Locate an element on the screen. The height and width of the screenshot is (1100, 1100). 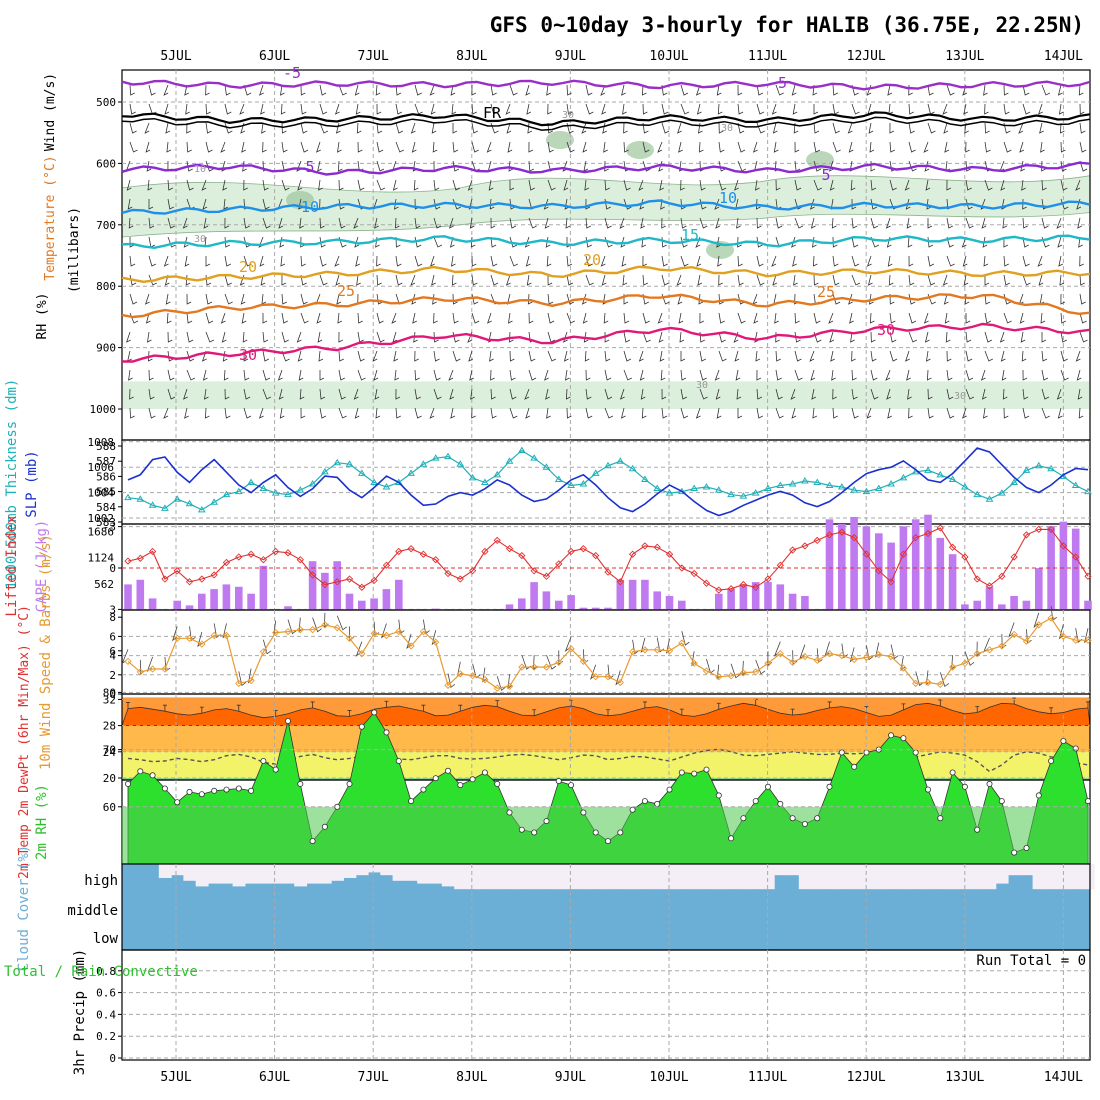
lifted-index-line is located at coordinates (608, 559).